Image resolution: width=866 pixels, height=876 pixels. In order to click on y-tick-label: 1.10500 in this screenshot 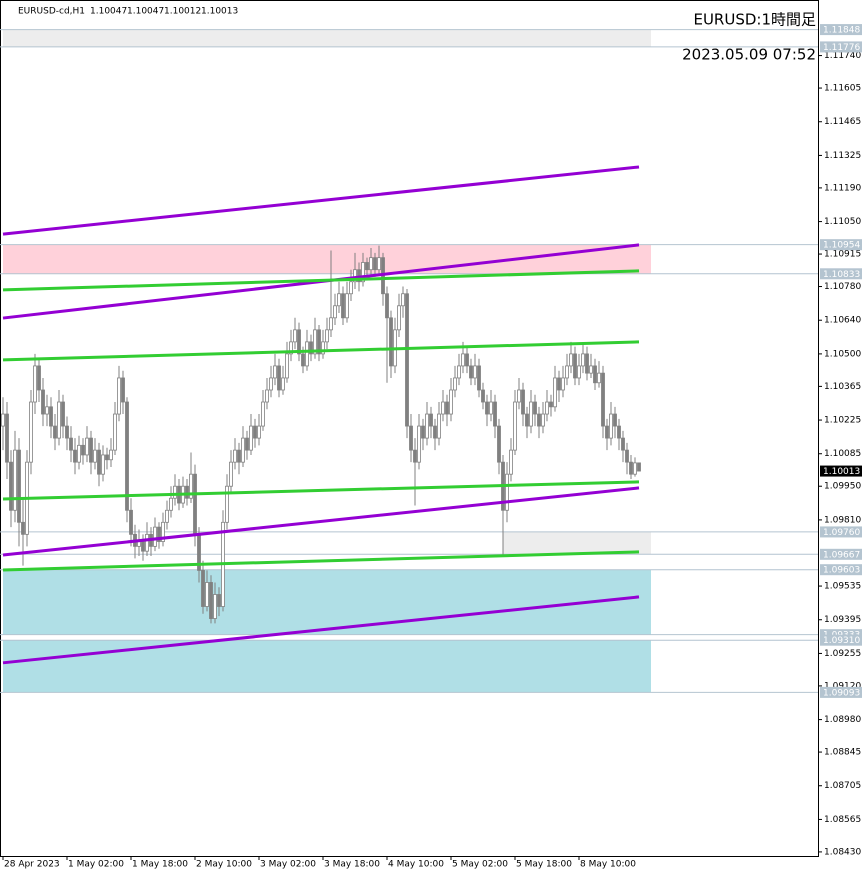, I will do `click(842, 354)`.